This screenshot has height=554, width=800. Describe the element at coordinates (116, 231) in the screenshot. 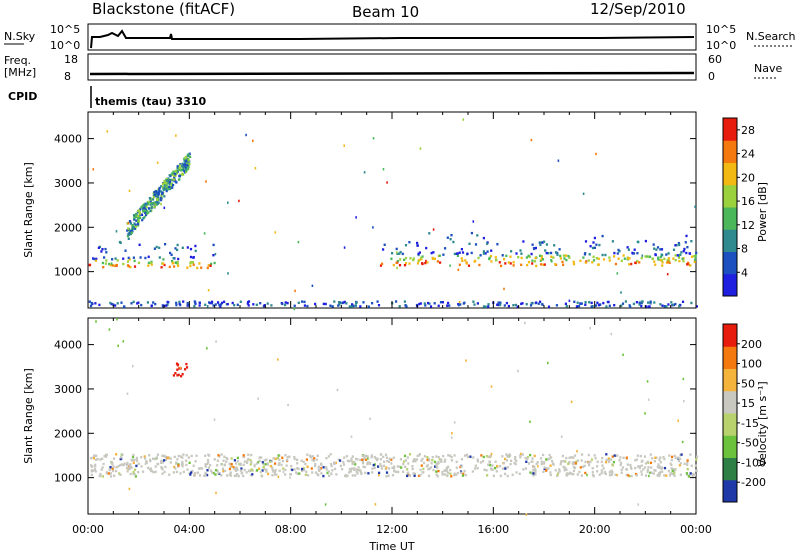

I see `power-stray-cell` at that location.